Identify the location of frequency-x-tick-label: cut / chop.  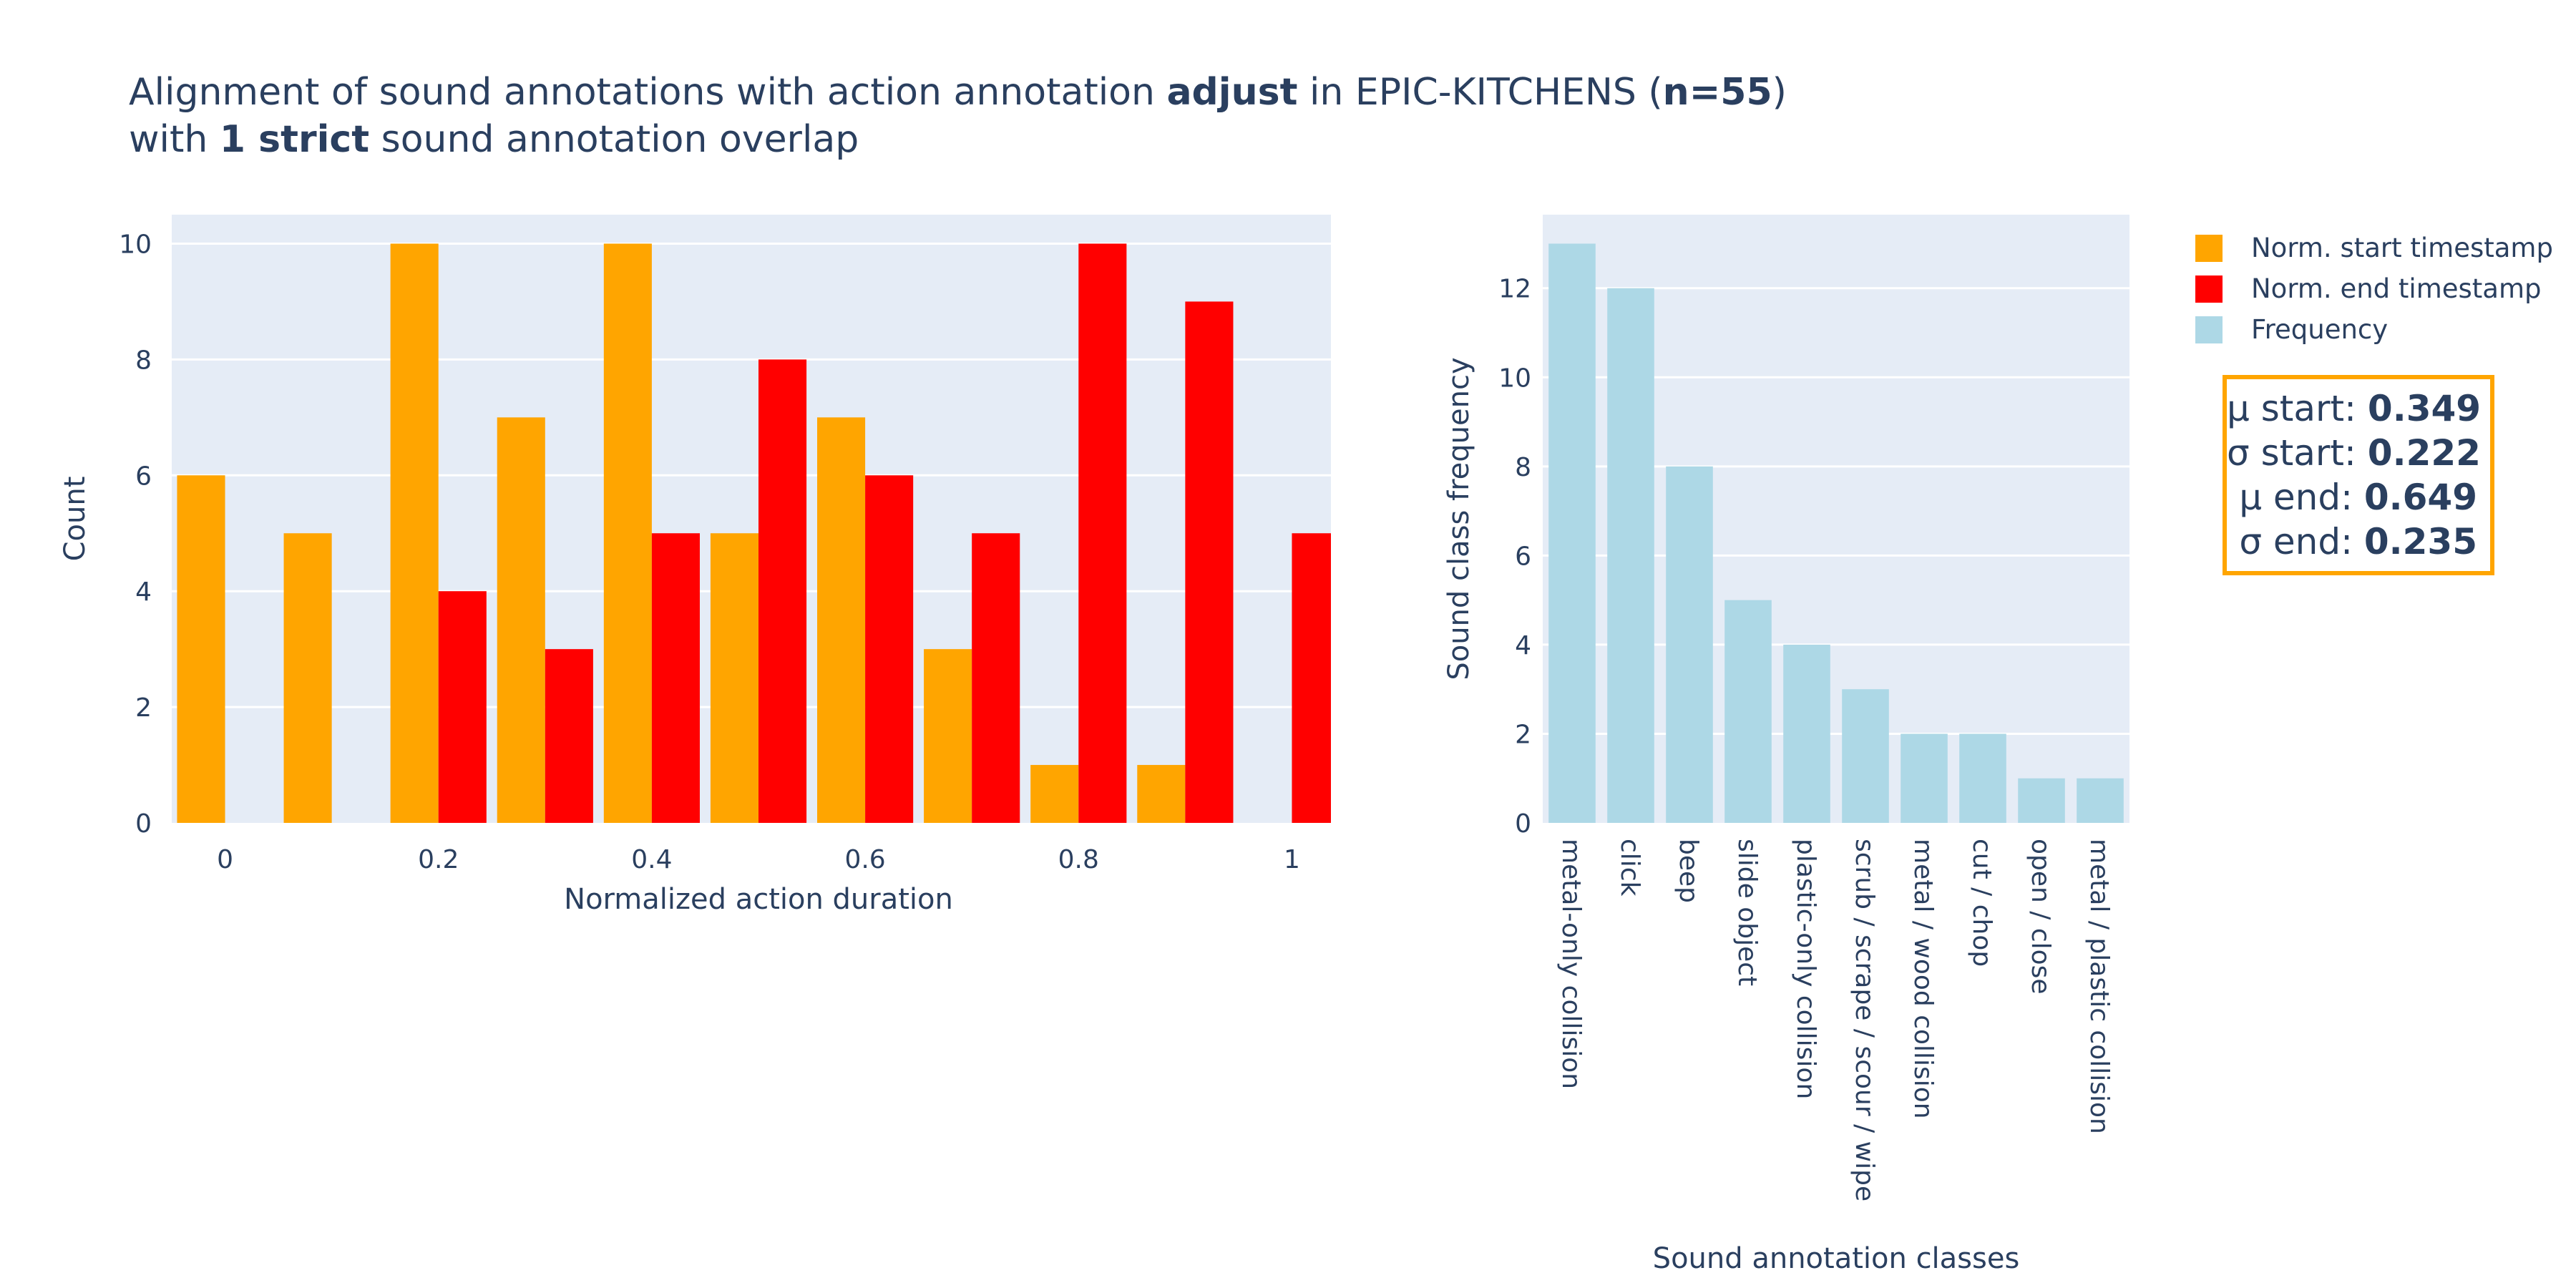
(1981, 903).